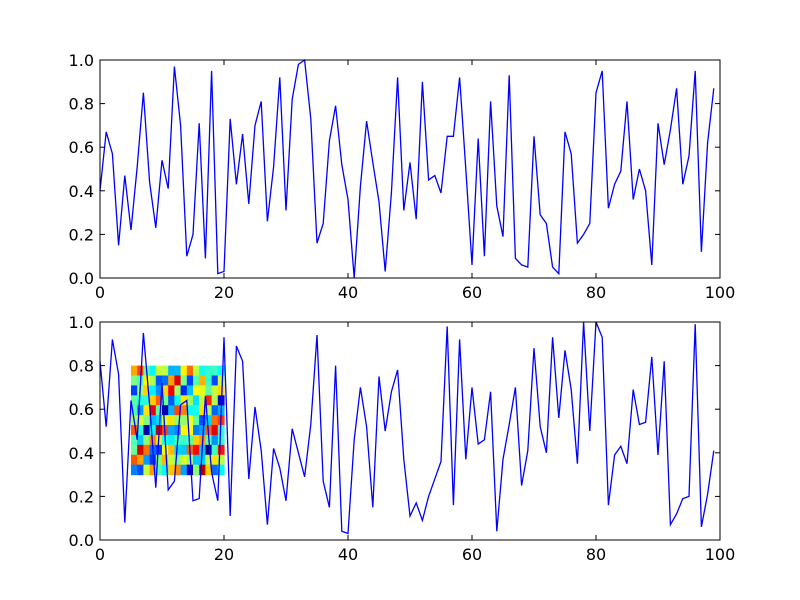  What do you see at coordinates (81, 104) in the screenshot?
I see `y-tick-label: 0.8` at bounding box center [81, 104].